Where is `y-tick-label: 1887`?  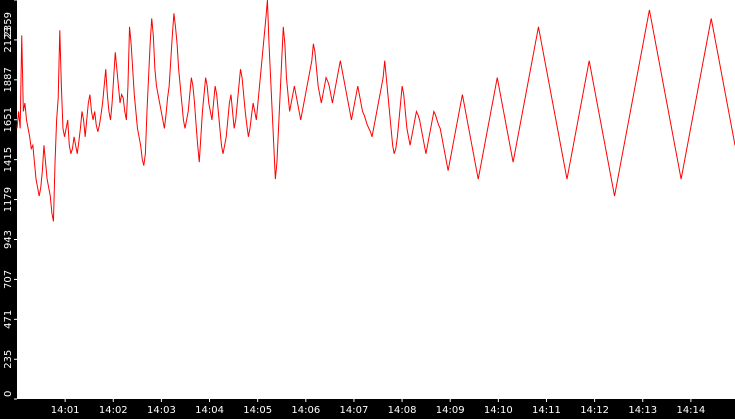 y-tick-label: 1887 is located at coordinates (8, 79).